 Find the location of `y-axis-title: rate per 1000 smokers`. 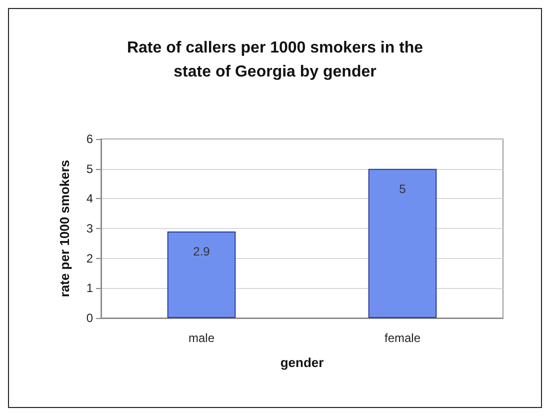

y-axis-title: rate per 1000 smokers is located at coordinates (64, 229).